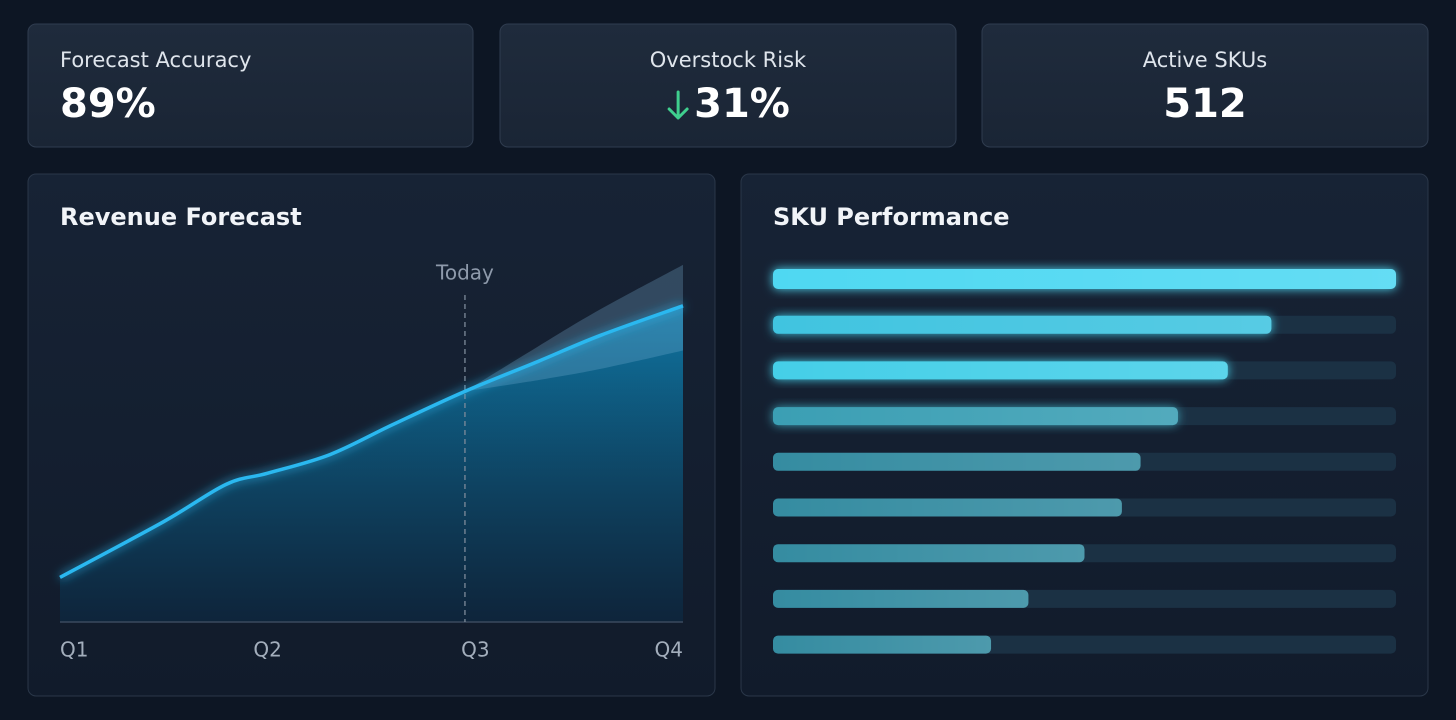 The width and height of the screenshot is (1456, 720). I want to click on kpi-label: Forecast Accuracy, so click(155, 60).